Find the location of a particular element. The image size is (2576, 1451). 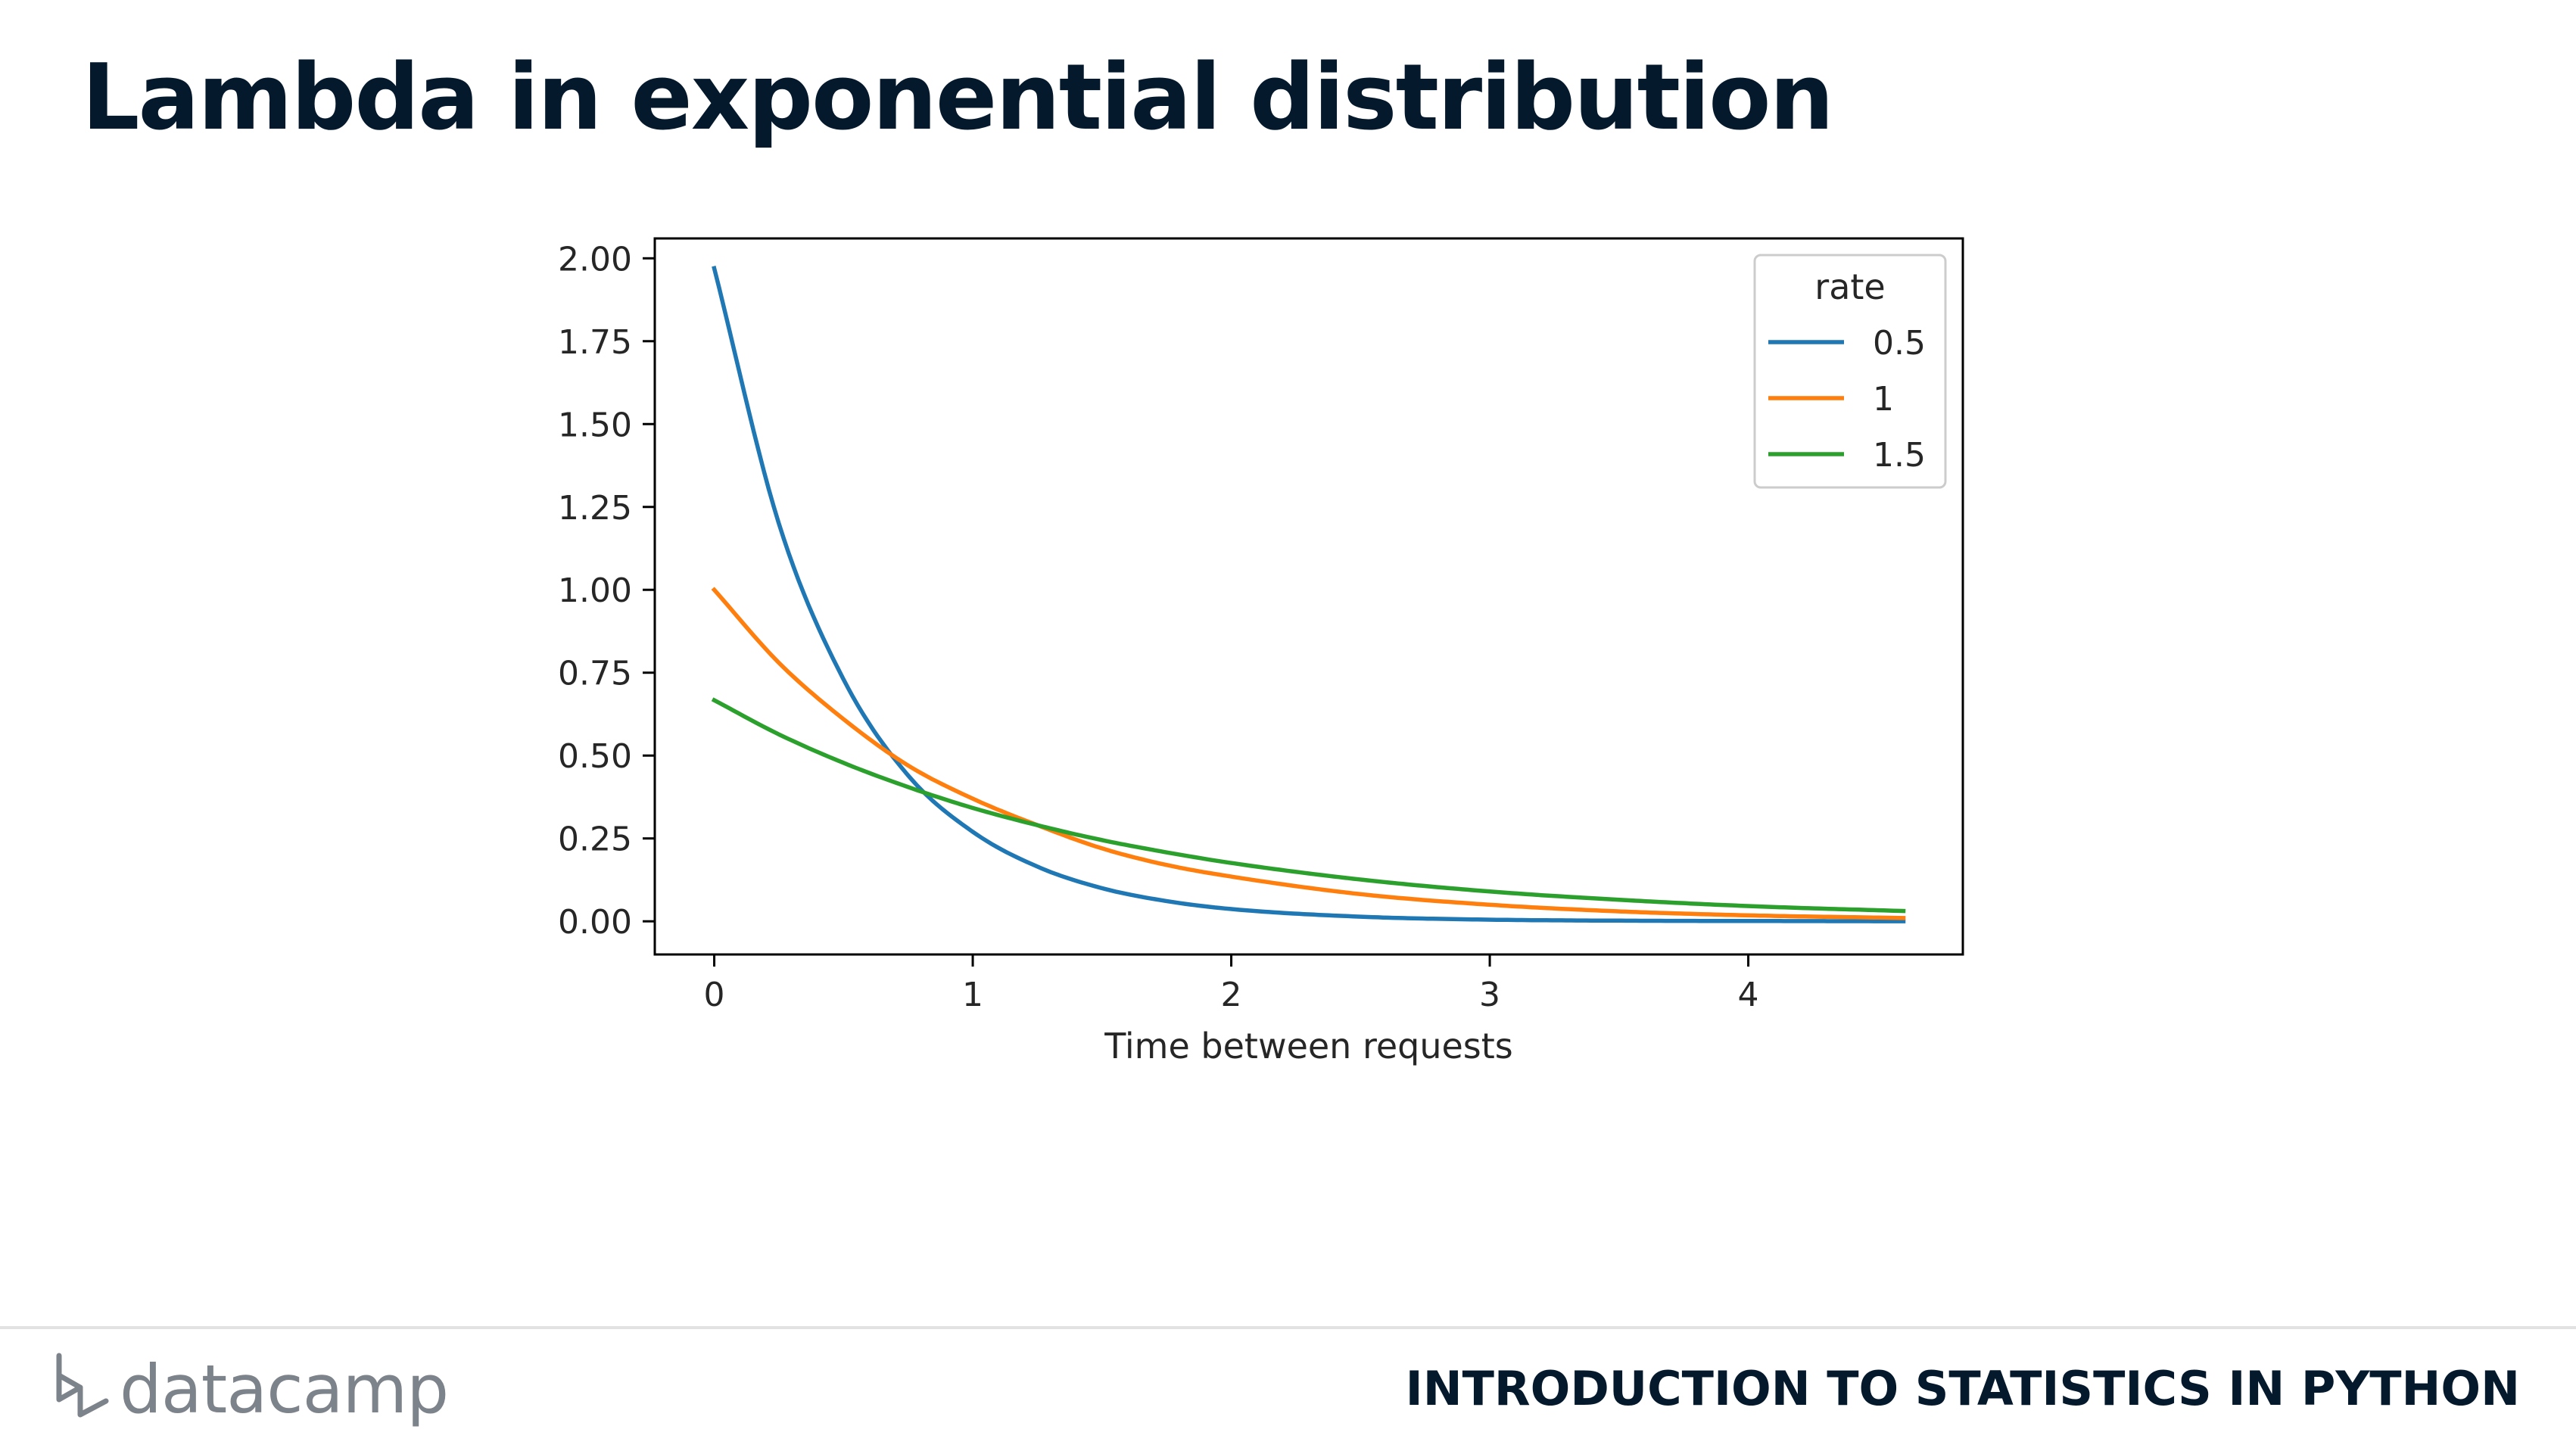

y-tick-label: 0.75 is located at coordinates (595, 674).